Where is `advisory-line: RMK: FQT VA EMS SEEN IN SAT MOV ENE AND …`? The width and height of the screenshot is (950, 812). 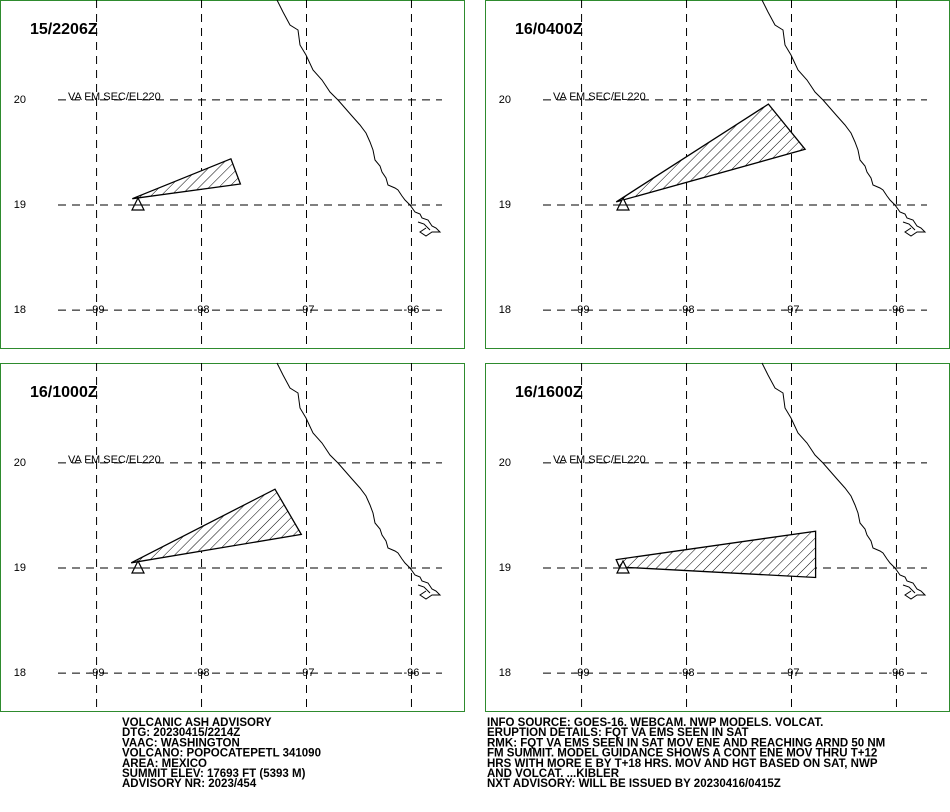 advisory-line: RMK: FQT VA EMS SEEN IN SAT MOV ENE AND … is located at coordinates (686, 743).